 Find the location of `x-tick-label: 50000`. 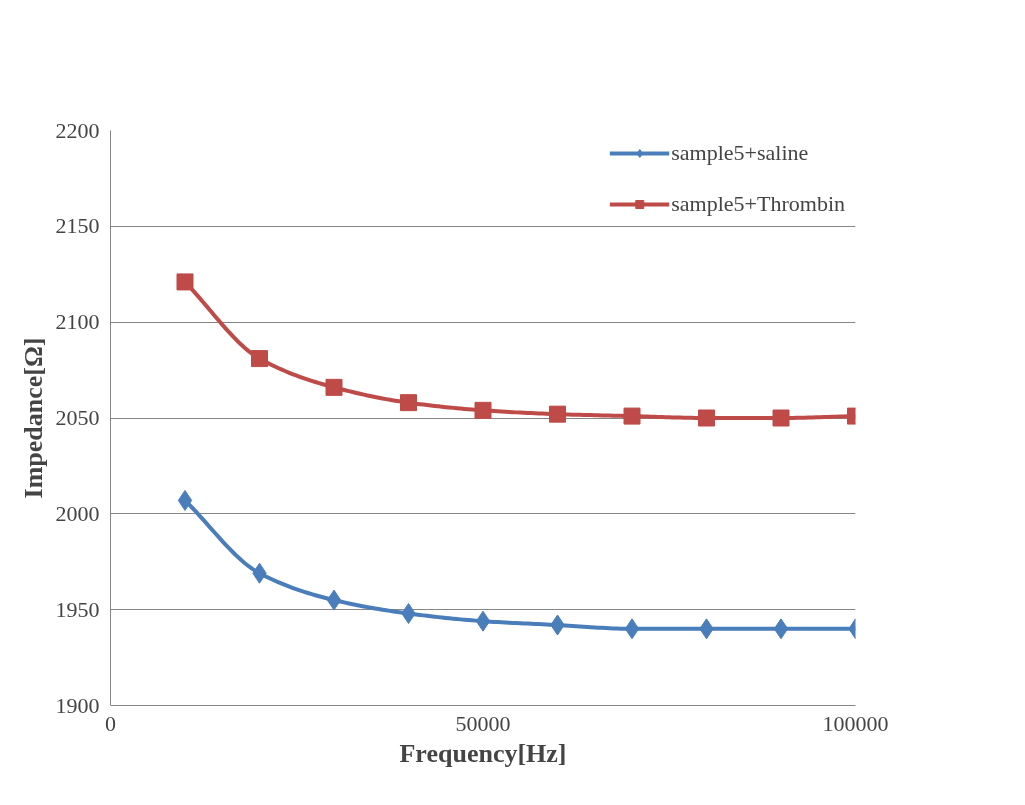

x-tick-label: 50000 is located at coordinates (483, 723).